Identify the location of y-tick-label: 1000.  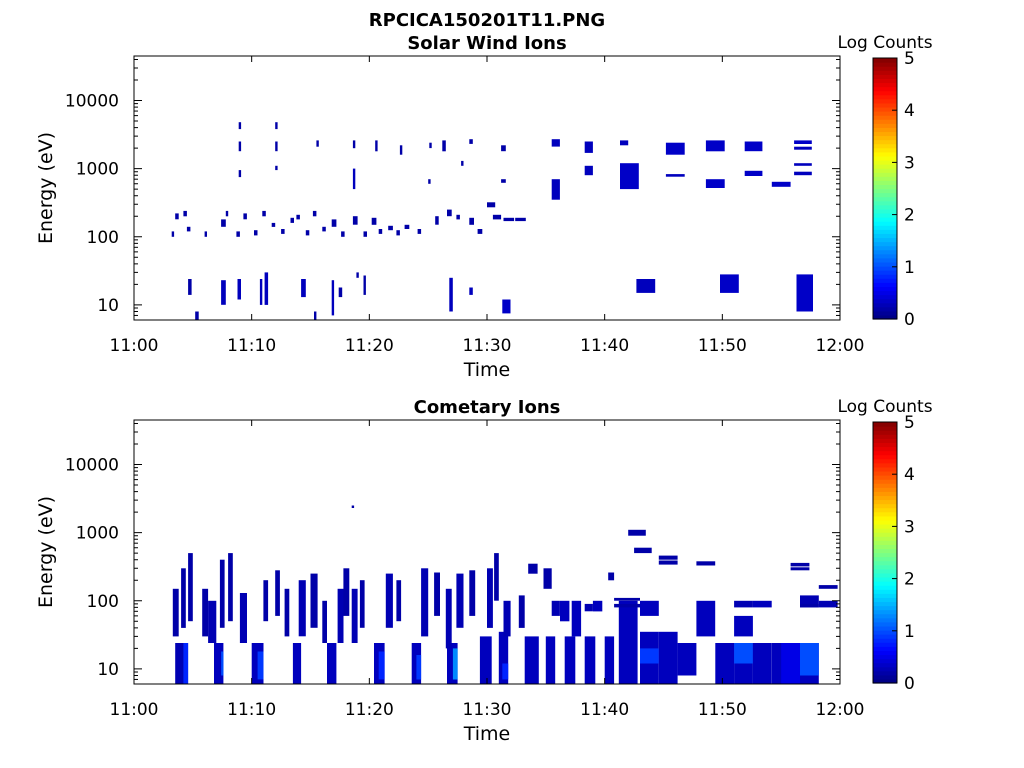
(97, 534).